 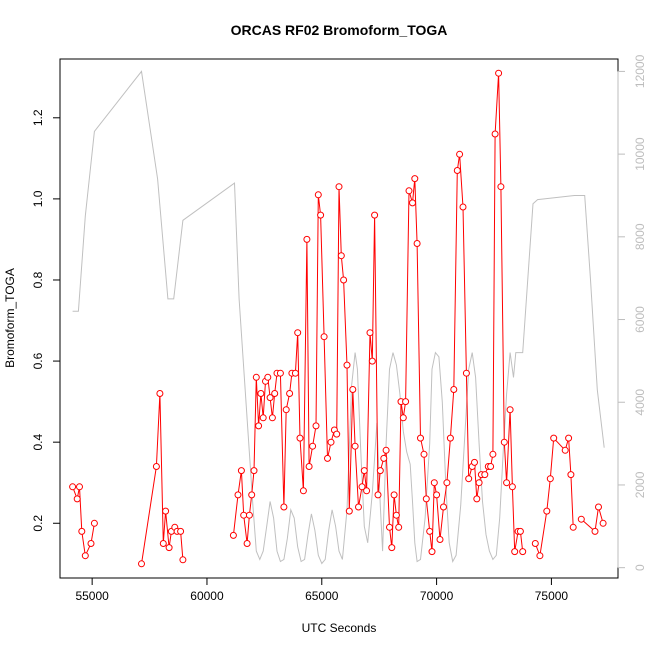 I want to click on y-axis-left: 0.2 0.4 0.6 0.8 1.0 1.2, so click(x=46, y=320).